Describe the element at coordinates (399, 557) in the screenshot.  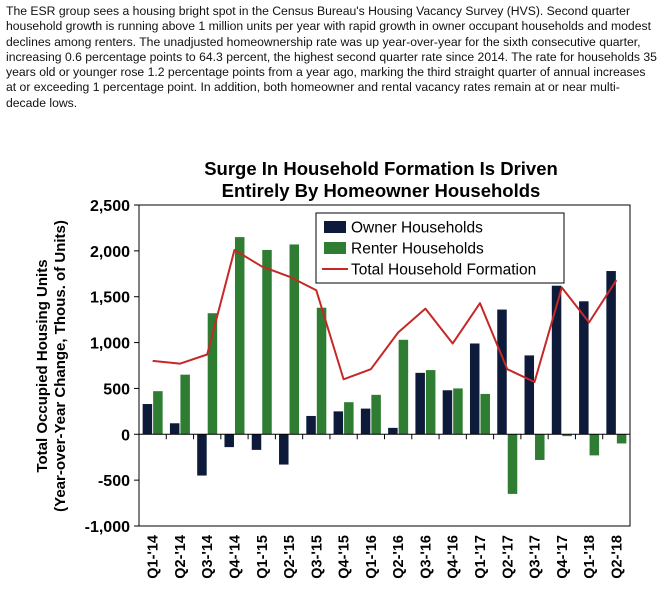
I see `x-tick-label: Q2-'16` at that location.